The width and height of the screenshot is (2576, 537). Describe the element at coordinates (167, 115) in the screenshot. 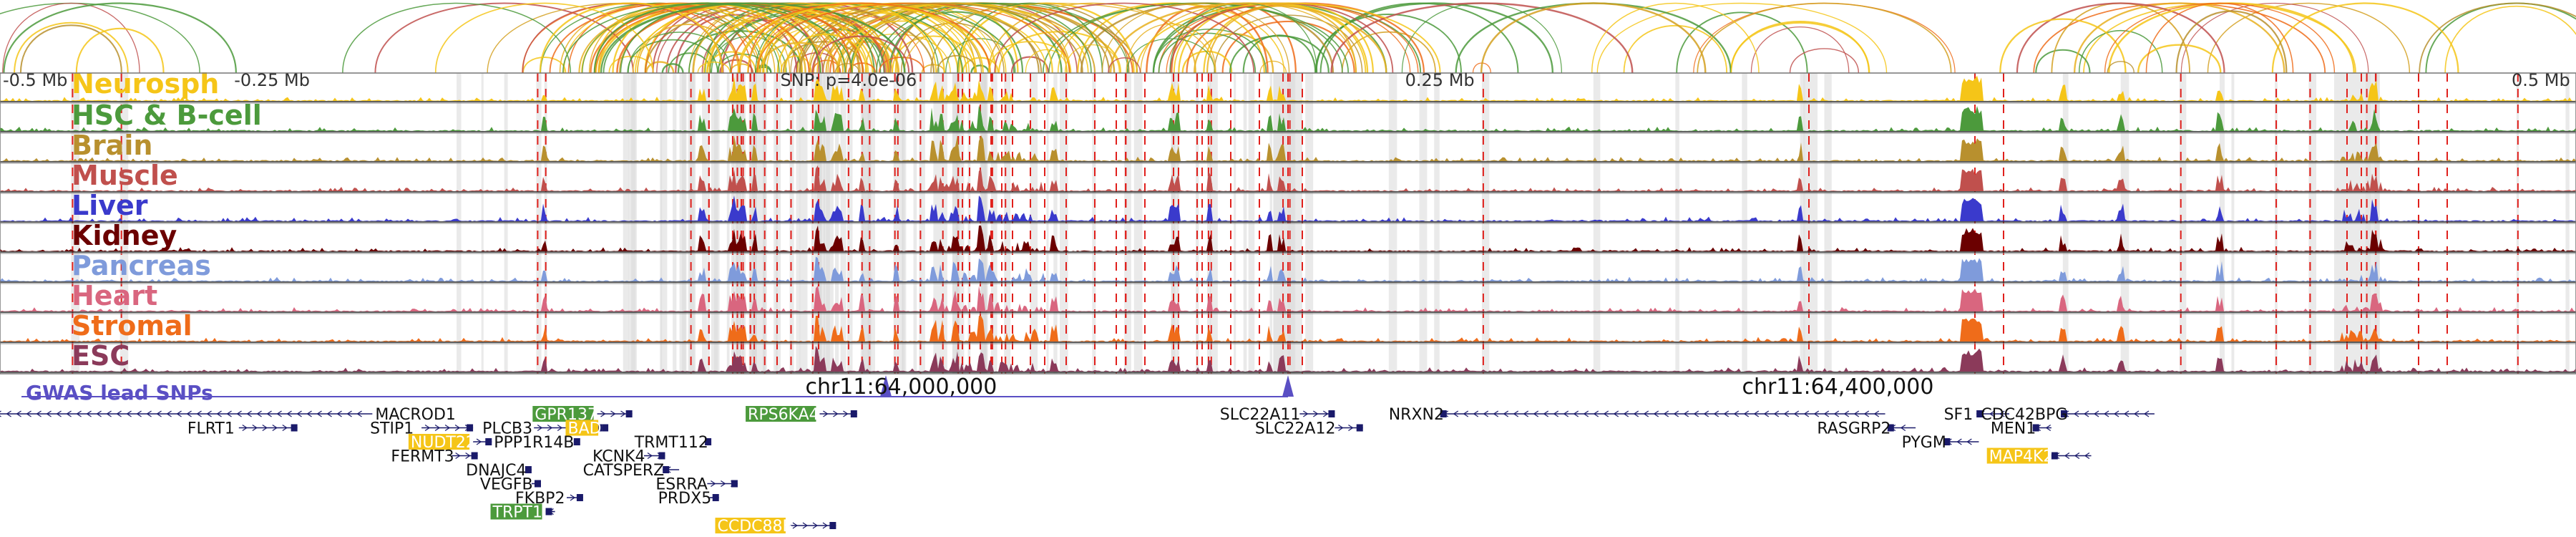

I see `track-label: HSC & B-cell` at that location.